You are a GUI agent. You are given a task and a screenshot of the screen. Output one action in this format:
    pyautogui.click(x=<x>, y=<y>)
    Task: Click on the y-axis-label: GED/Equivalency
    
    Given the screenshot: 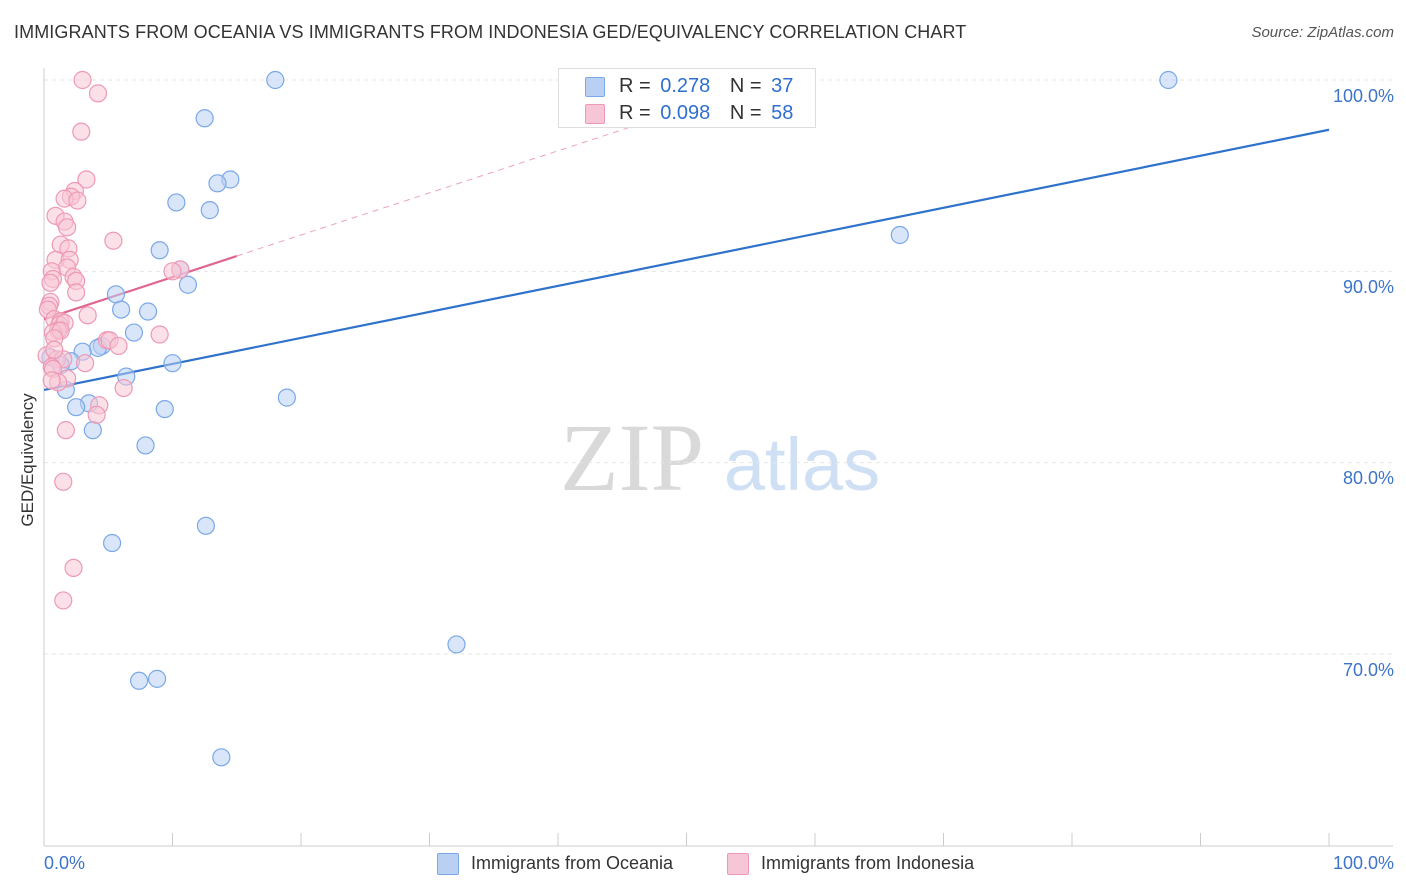 What is the action you would take?
    pyautogui.click(x=27, y=460)
    